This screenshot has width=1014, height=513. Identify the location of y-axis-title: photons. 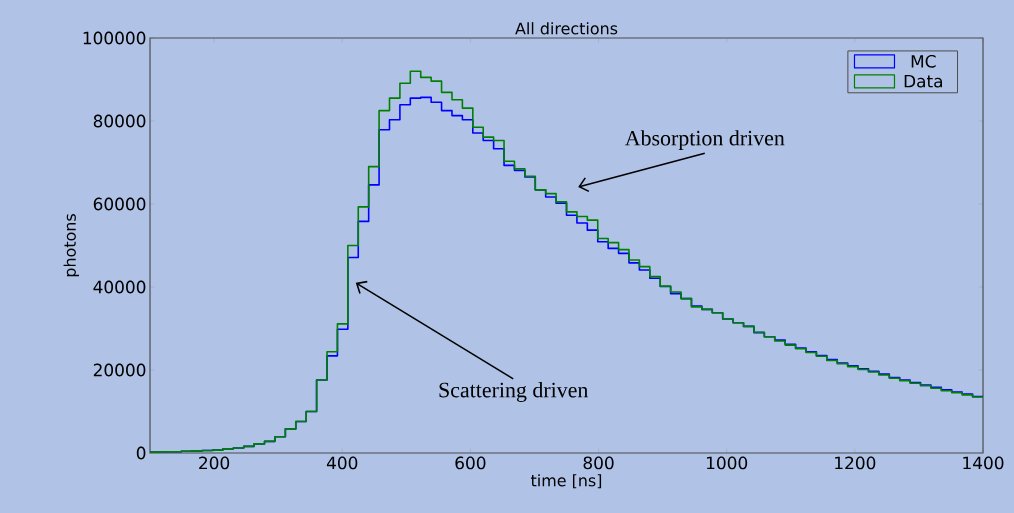
(71, 245).